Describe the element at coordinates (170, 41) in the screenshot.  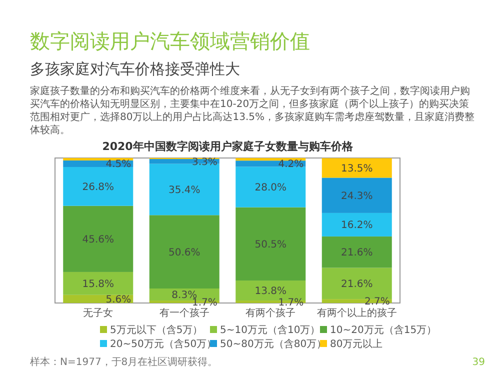
I see `chart-title: 数字阅读用户汽车领域营销价值` at that location.